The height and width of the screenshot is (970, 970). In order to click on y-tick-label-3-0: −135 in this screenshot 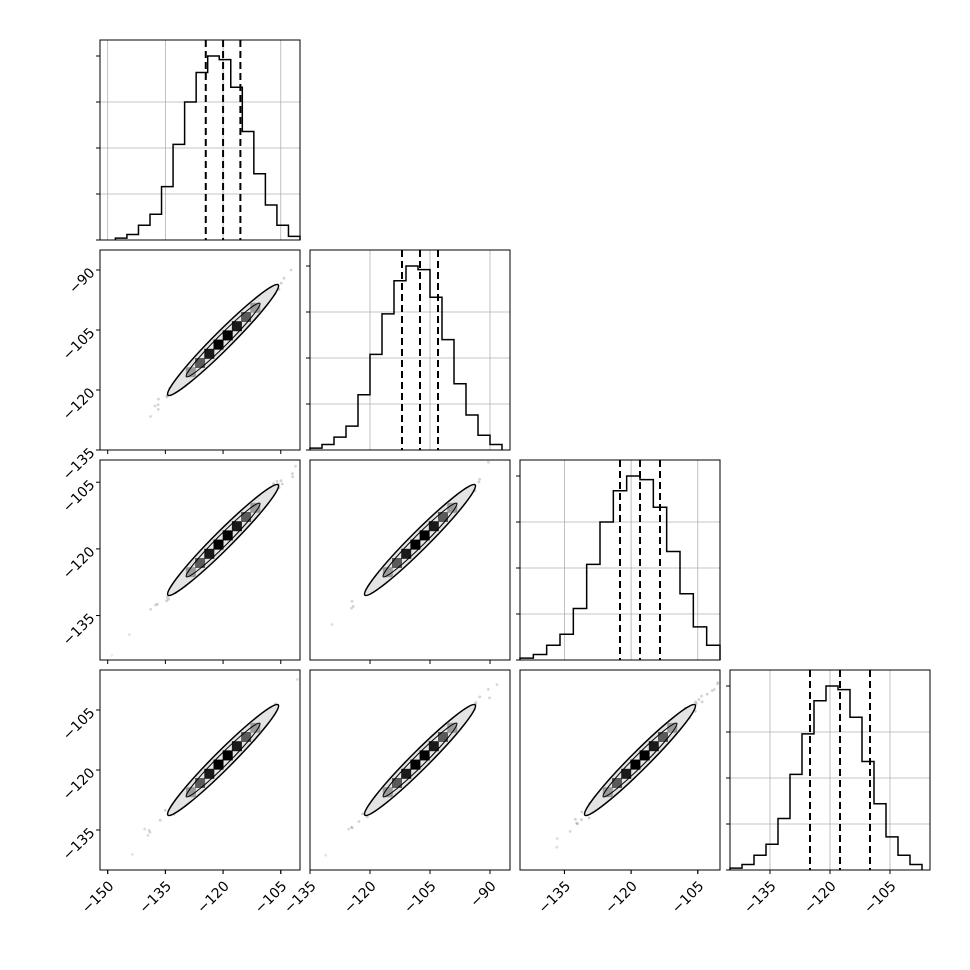, I will do `click(79, 844)`.